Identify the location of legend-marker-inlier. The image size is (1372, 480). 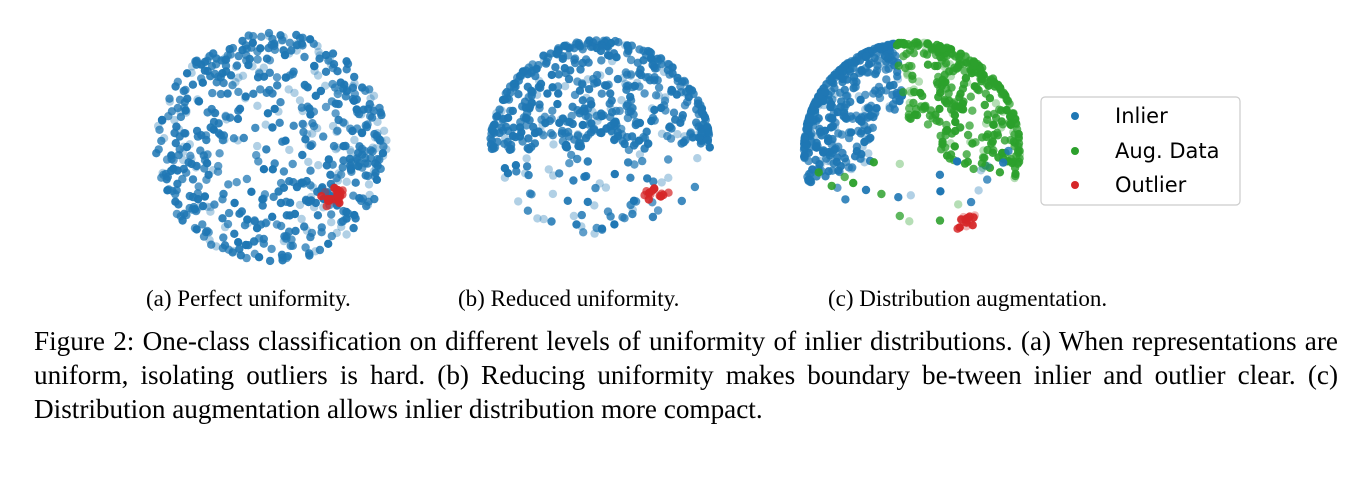
(1075, 116).